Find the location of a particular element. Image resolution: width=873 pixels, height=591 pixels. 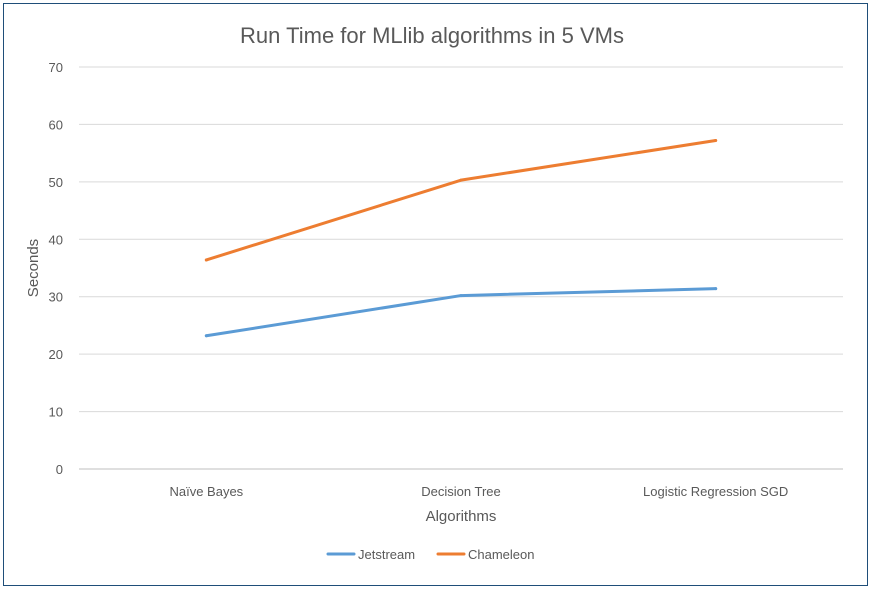

y-axis-ticks: 0 10 20 30 40 50 60 70 is located at coordinates (56, 268).